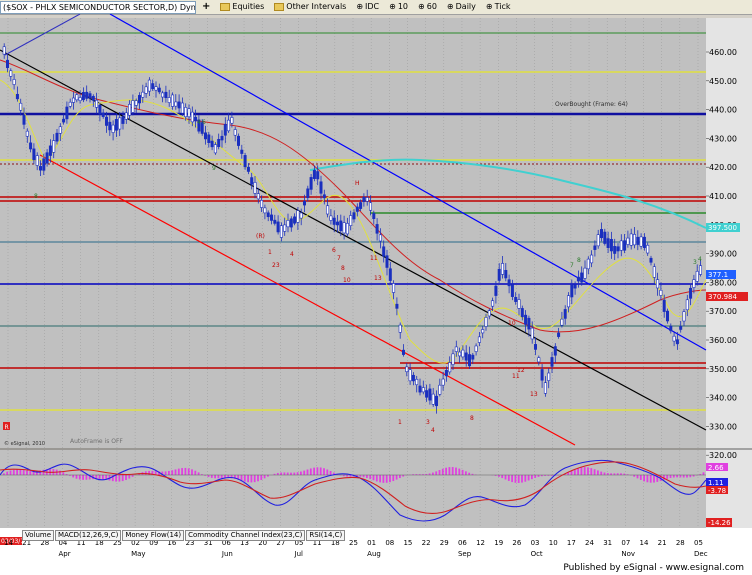  I want to click on date-axis-label: 19, so click(498, 543).